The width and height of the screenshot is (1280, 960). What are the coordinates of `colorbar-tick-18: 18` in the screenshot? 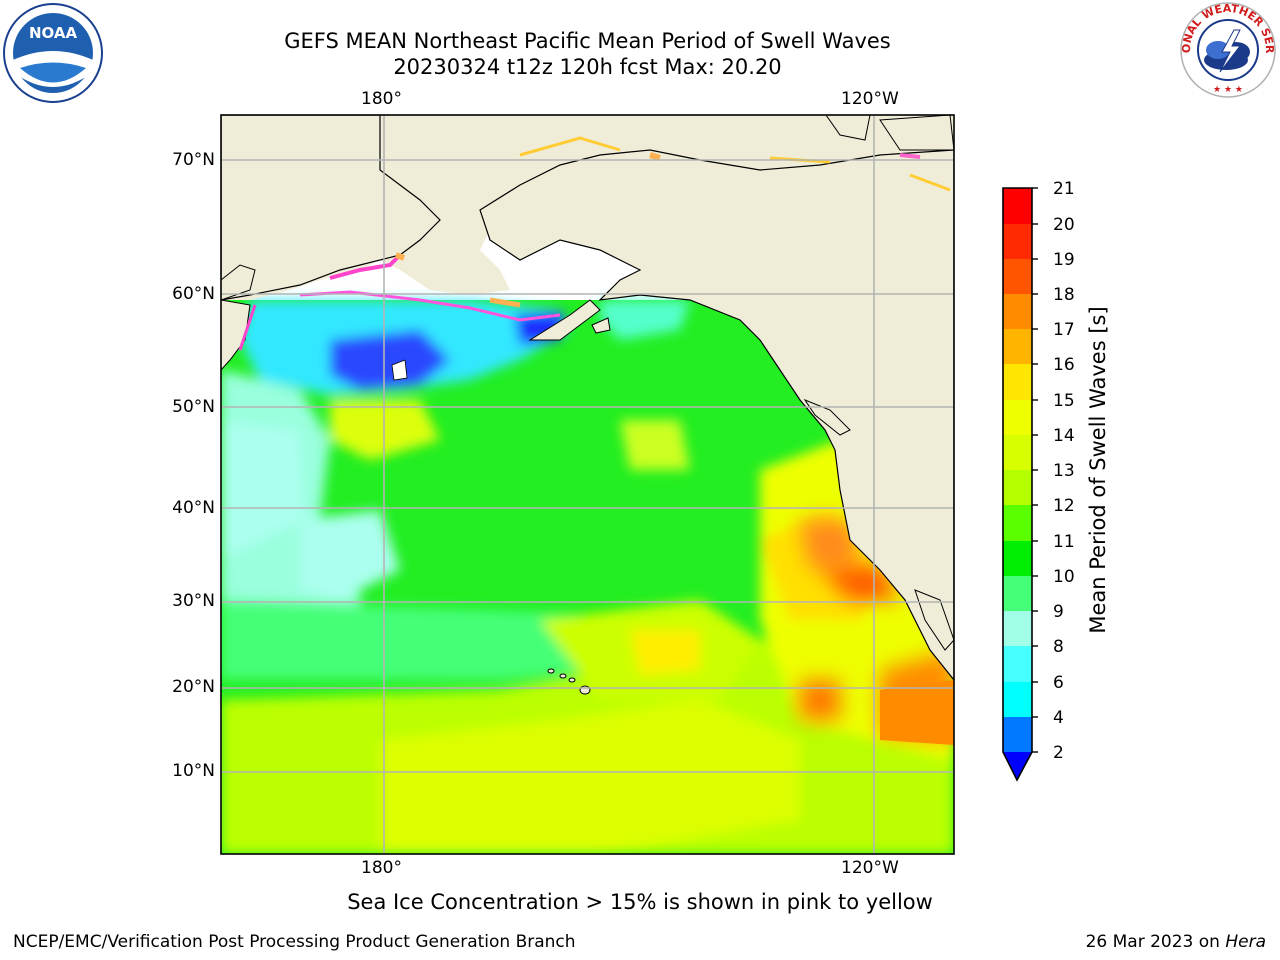 It's located at (1064, 295).